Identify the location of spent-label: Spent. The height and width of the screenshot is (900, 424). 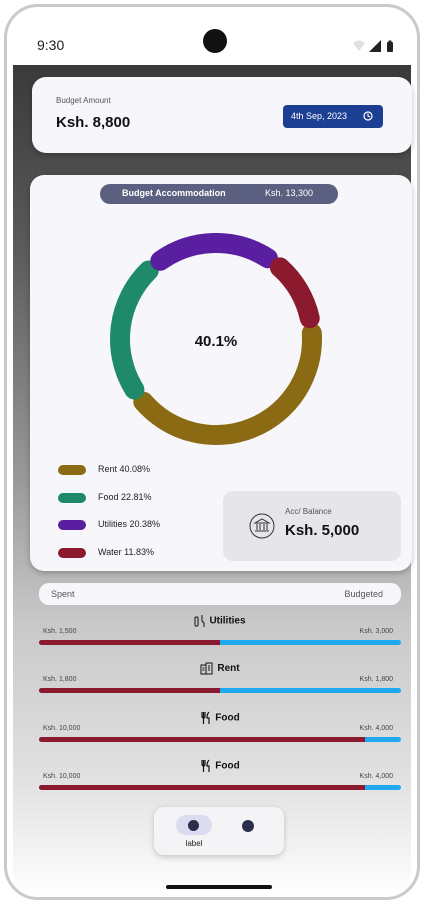
(63, 594).